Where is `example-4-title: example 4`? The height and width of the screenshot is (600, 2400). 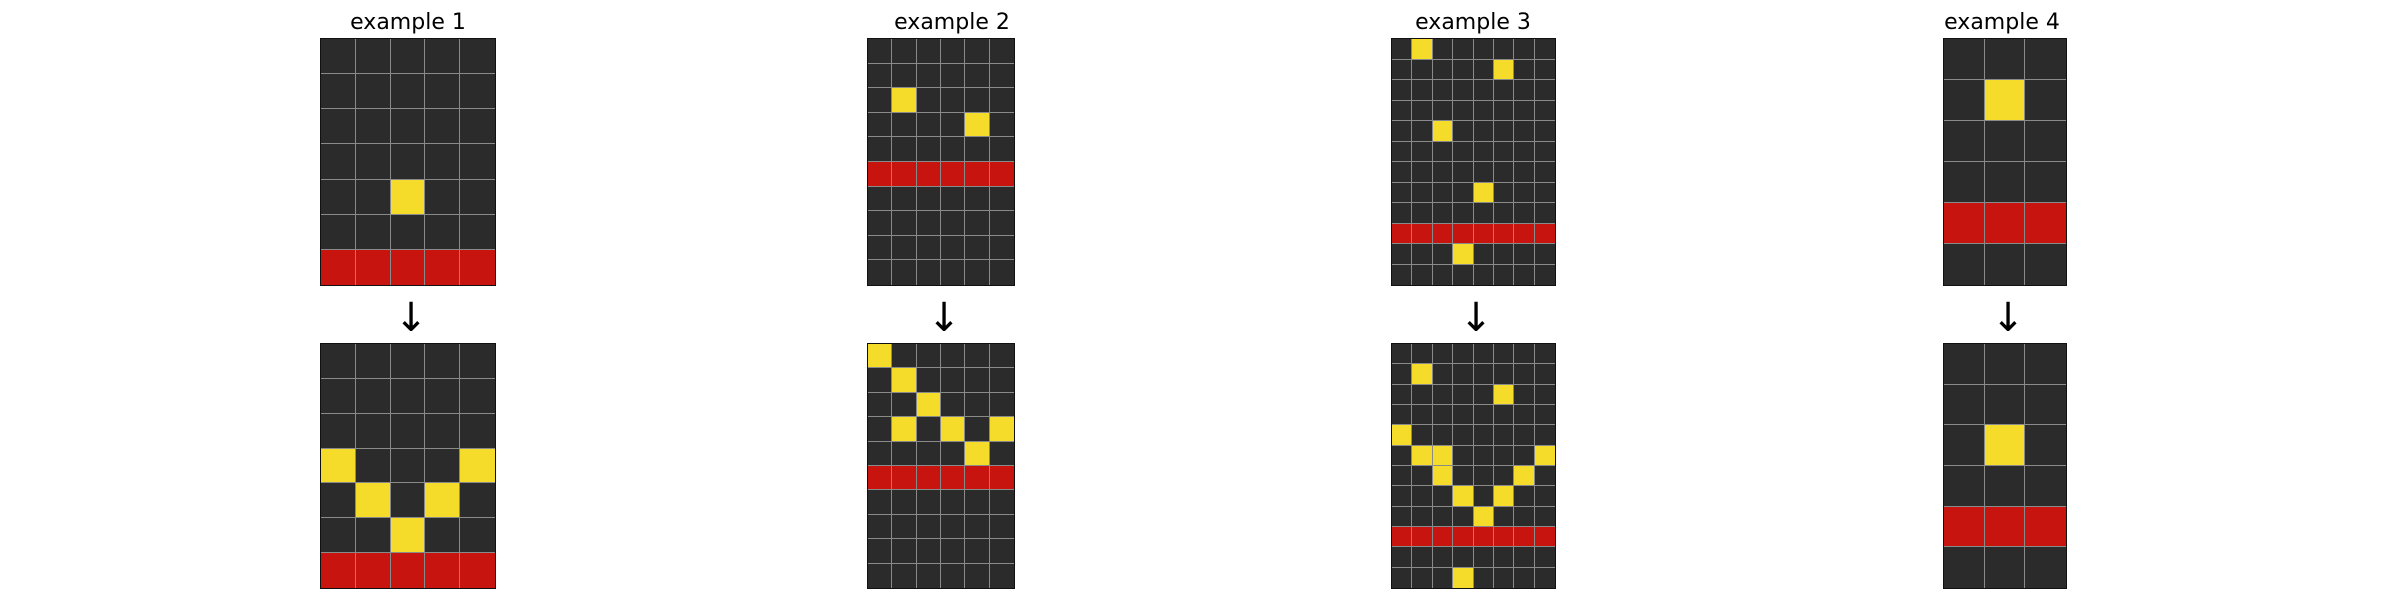
example-4-title: example 4 is located at coordinates (2002, 22).